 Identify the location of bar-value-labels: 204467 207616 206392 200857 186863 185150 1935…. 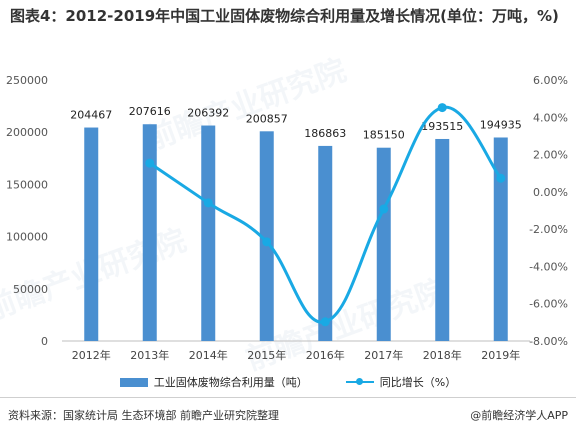
(296, 123).